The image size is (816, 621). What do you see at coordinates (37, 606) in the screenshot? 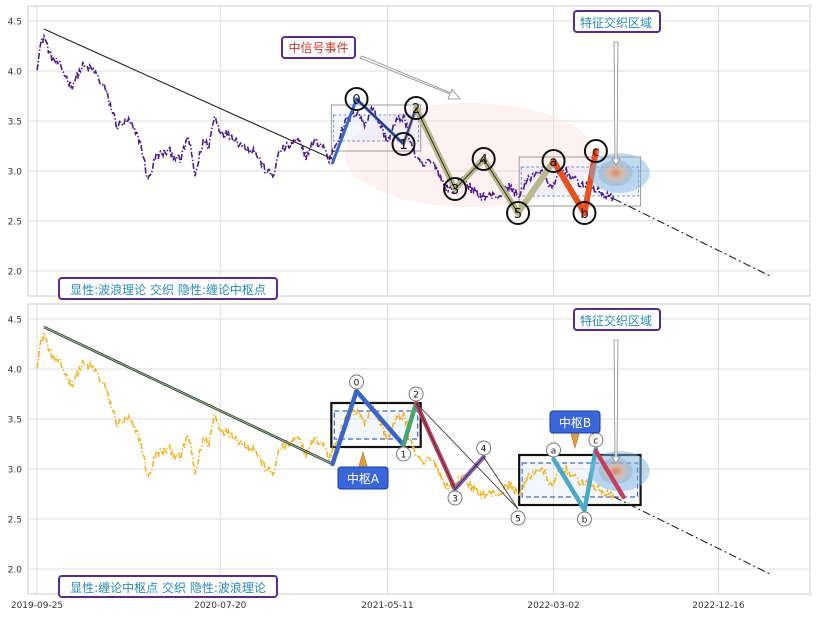
I see `x-tick-label: 2019-09-25` at bounding box center [37, 606].